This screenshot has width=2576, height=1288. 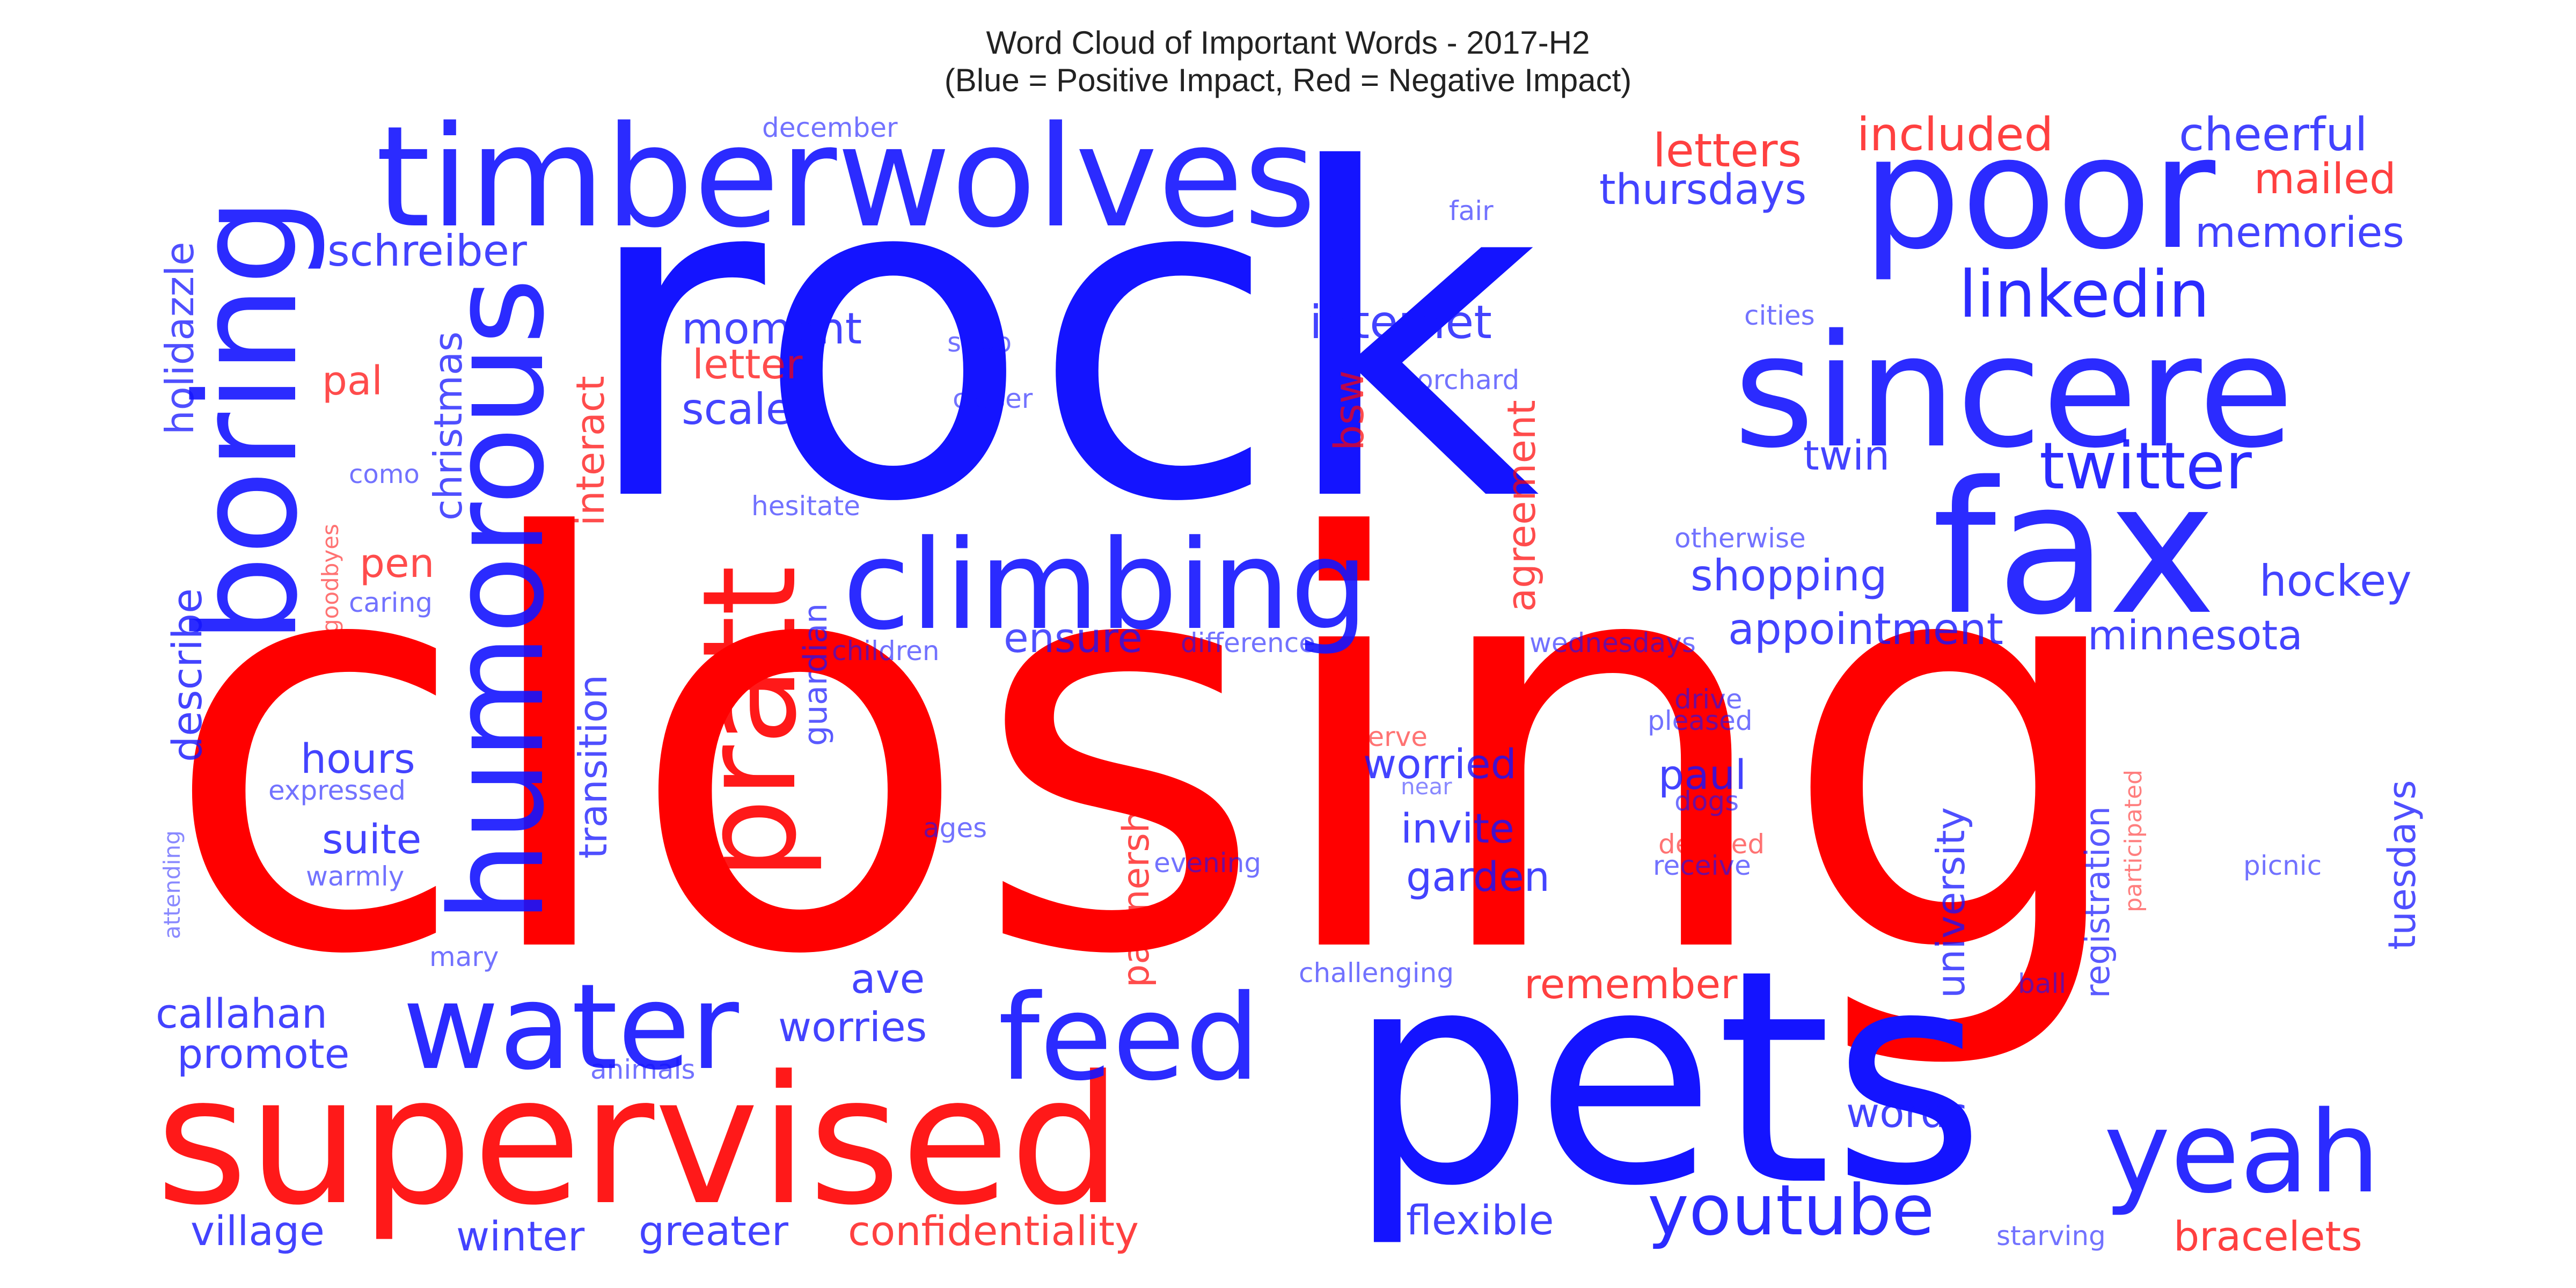 What do you see at coordinates (448, 426) in the screenshot?
I see `word-christmas: christmas` at bounding box center [448, 426].